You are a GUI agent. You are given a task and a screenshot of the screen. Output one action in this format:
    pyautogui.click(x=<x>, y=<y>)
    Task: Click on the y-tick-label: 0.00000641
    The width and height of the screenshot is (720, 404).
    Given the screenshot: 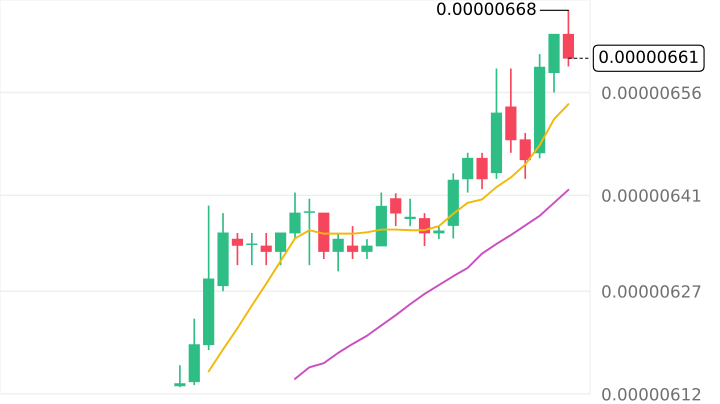 What is the action you would take?
    pyautogui.click(x=651, y=195)
    